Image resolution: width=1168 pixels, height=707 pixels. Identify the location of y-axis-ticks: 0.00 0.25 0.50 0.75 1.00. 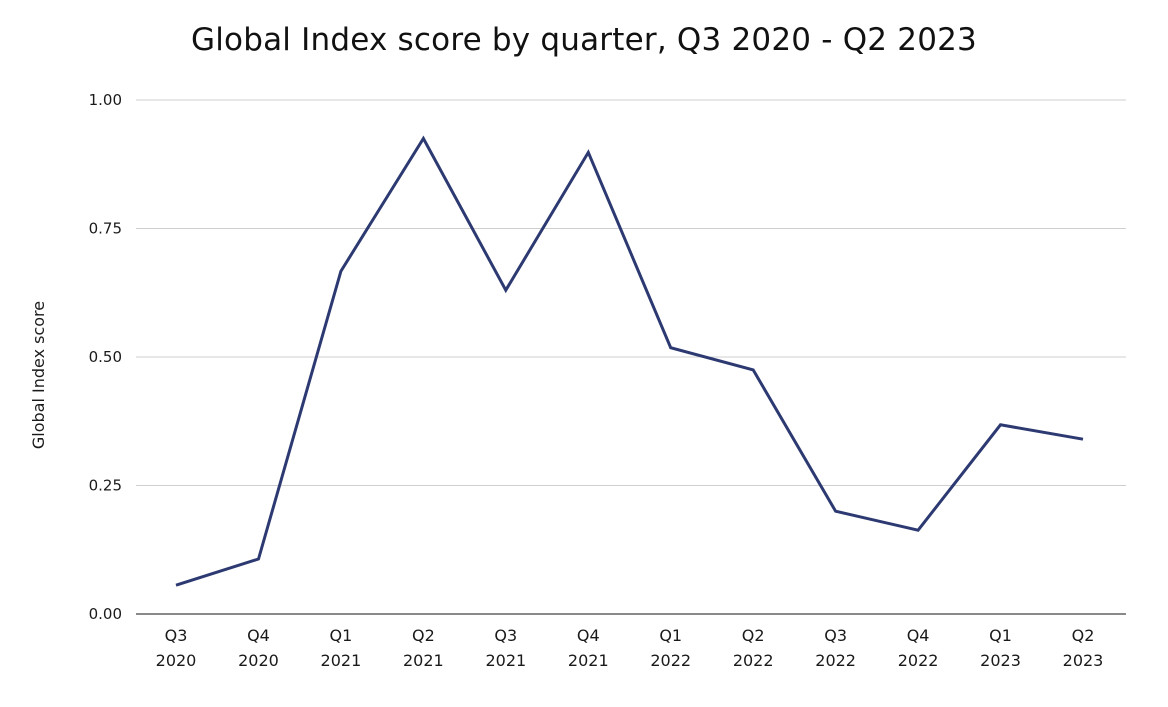
(105, 357).